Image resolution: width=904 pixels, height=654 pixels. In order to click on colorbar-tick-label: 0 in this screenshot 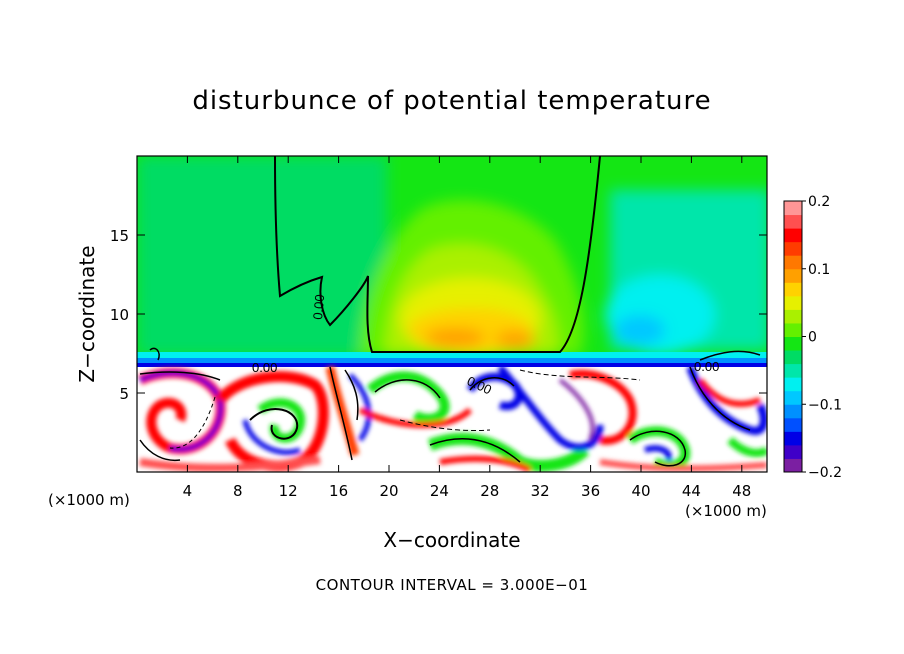, I will do `click(812, 338)`.